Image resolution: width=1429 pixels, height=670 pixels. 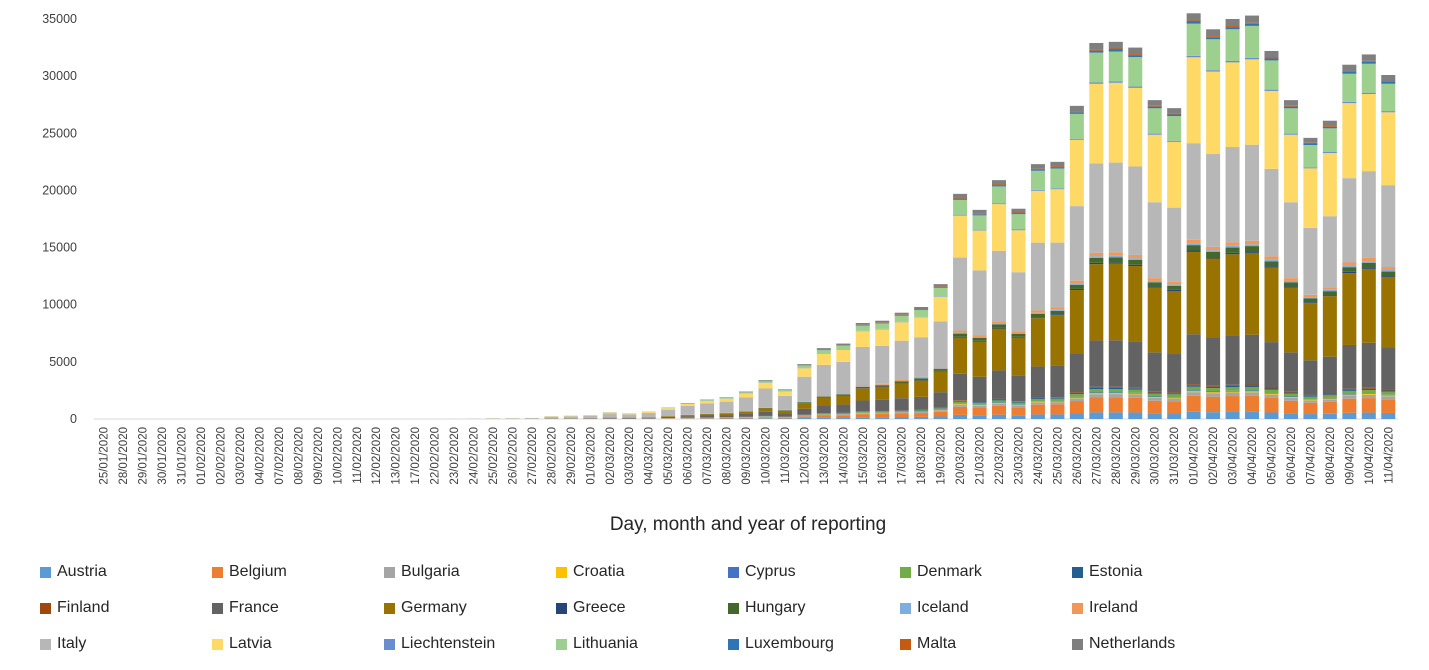 I want to click on legend-item: Greece, so click(x=590, y=608).